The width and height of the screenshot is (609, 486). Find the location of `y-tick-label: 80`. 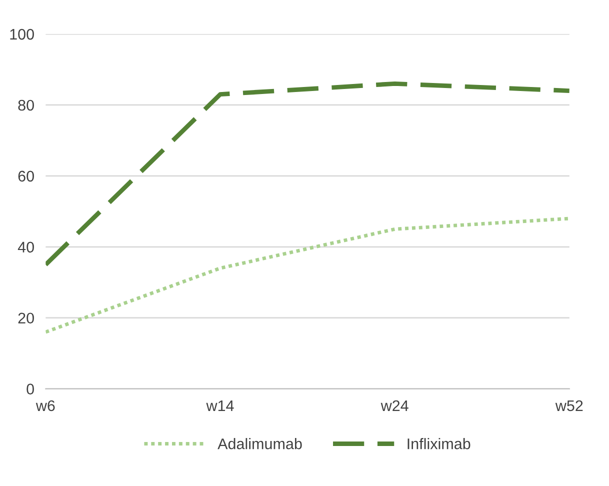

y-tick-label: 80 is located at coordinates (26, 105).